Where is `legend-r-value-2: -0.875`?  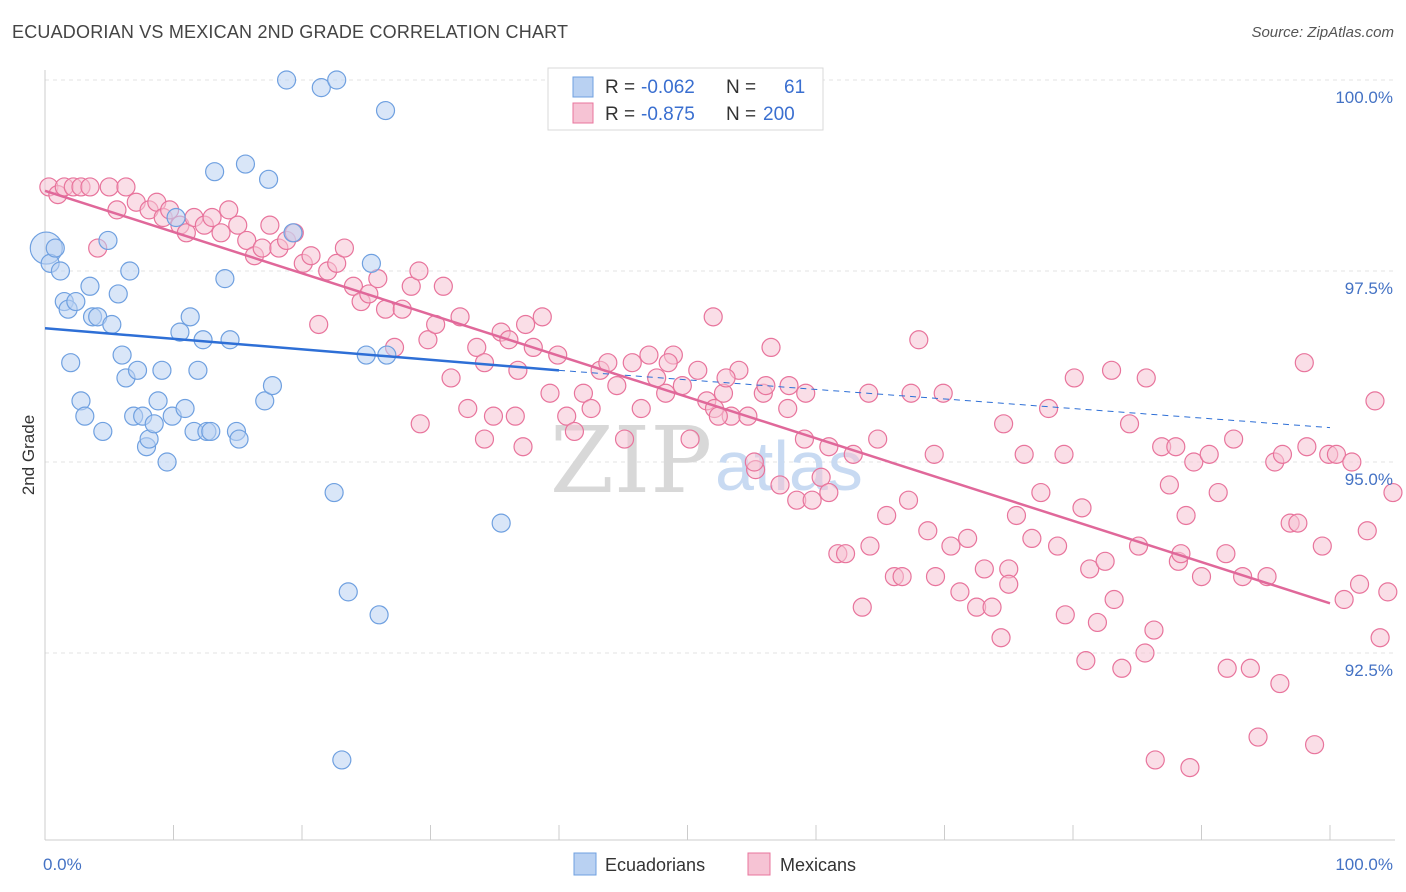
legend-r-value-2: -0.875 is located at coordinates (668, 114).